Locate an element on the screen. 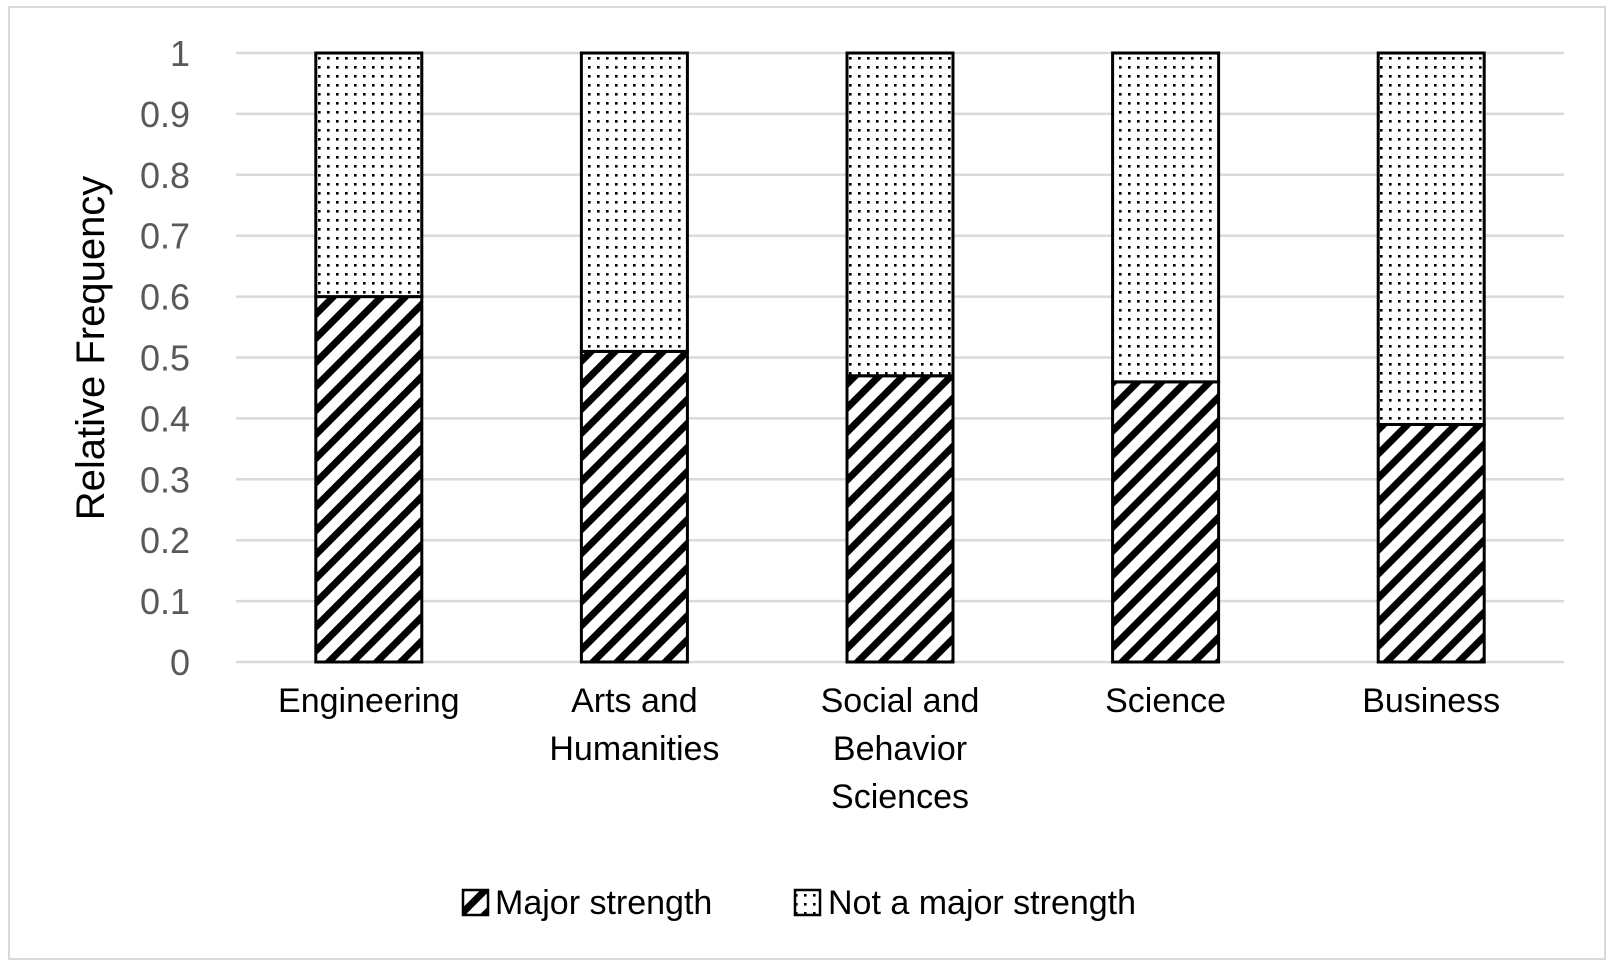  x-category-label: Business is located at coordinates (1431, 701).